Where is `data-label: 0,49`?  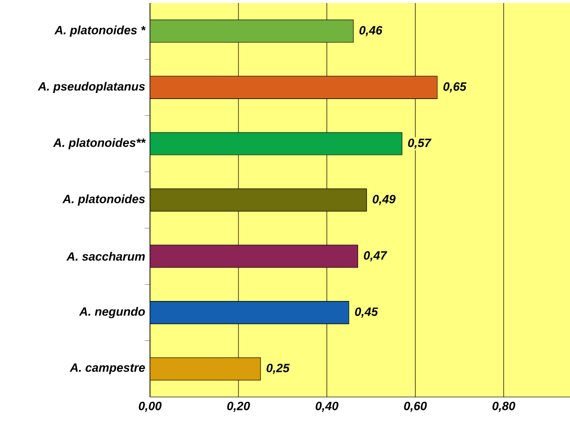
data-label: 0,49 is located at coordinates (384, 200).